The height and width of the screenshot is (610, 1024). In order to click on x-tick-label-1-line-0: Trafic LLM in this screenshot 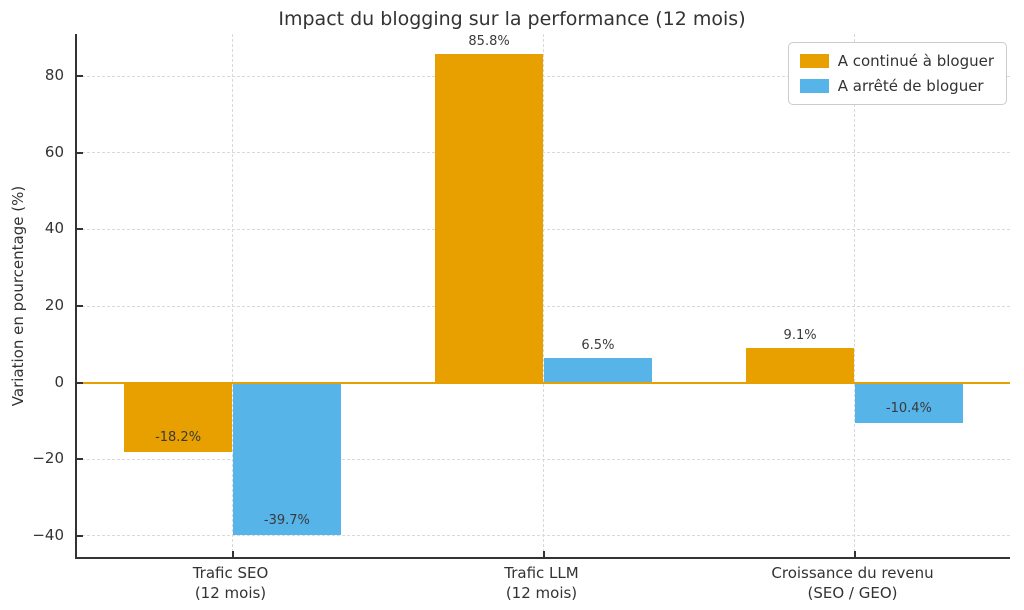, I will do `click(541, 573)`.